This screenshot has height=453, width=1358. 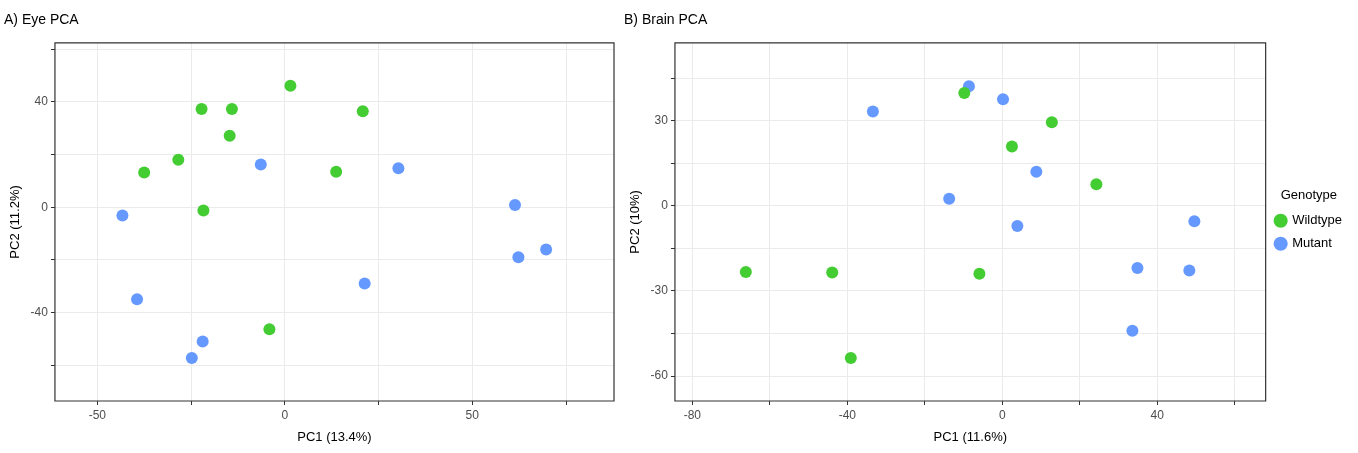 I want to click on y-axis-title: PC2 (10%), so click(x=635, y=222).